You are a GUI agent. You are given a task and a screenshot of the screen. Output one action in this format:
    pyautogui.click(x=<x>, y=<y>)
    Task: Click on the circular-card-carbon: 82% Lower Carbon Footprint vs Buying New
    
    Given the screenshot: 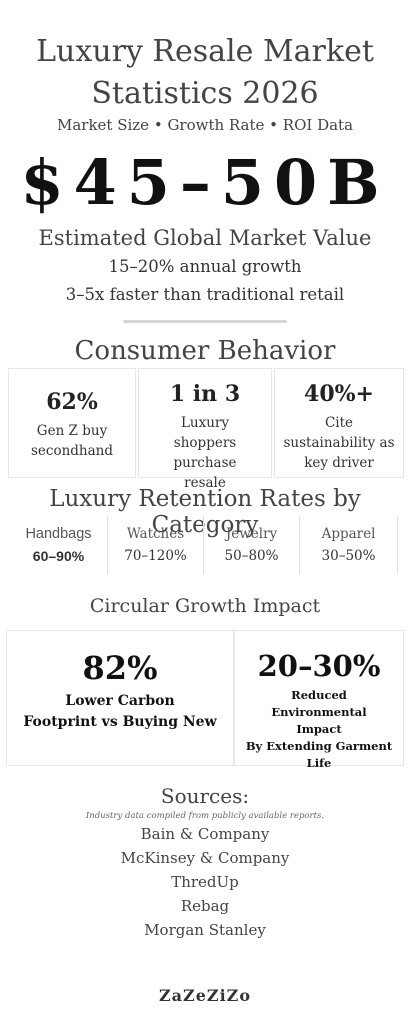 What is the action you would take?
    pyautogui.click(x=120, y=698)
    